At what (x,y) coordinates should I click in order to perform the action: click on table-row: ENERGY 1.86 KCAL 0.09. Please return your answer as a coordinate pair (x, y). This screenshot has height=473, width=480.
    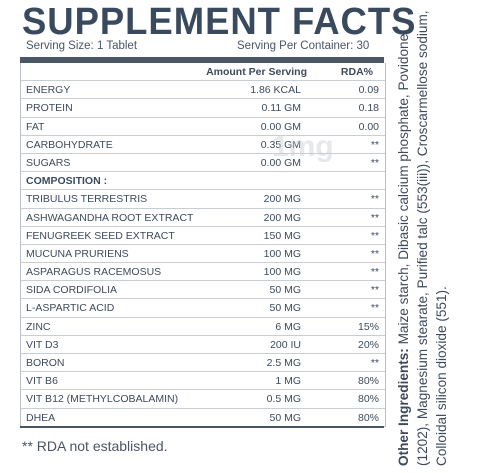
    Looking at the image, I should click on (203, 90).